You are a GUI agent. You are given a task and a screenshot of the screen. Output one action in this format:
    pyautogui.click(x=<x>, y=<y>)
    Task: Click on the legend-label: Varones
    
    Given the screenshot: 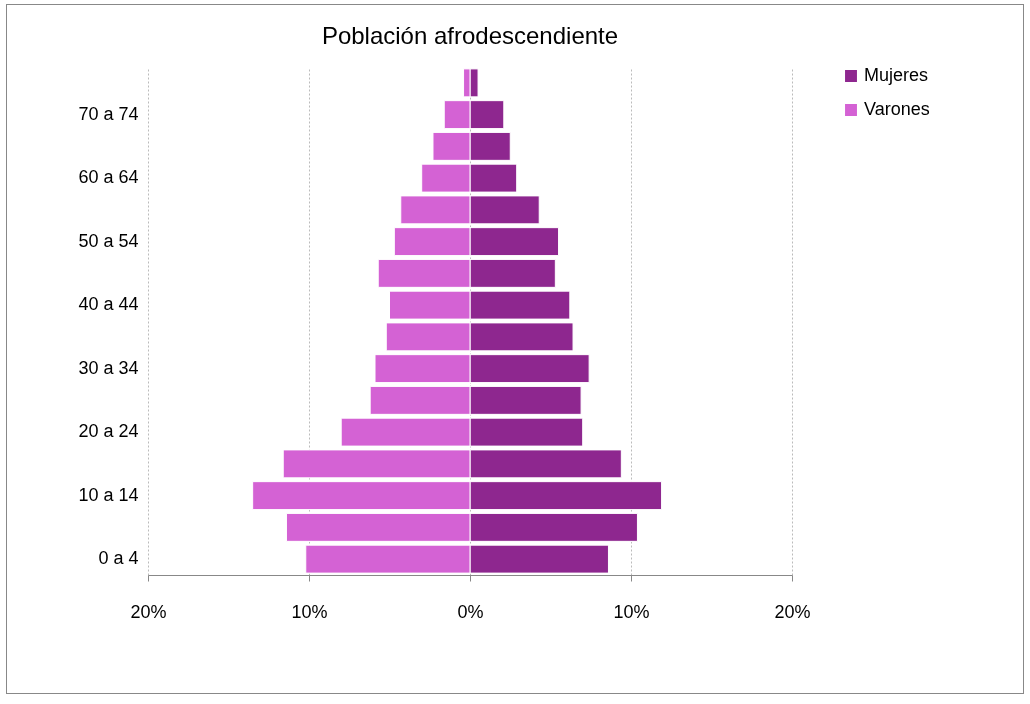 What is the action you would take?
    pyautogui.click(x=897, y=109)
    